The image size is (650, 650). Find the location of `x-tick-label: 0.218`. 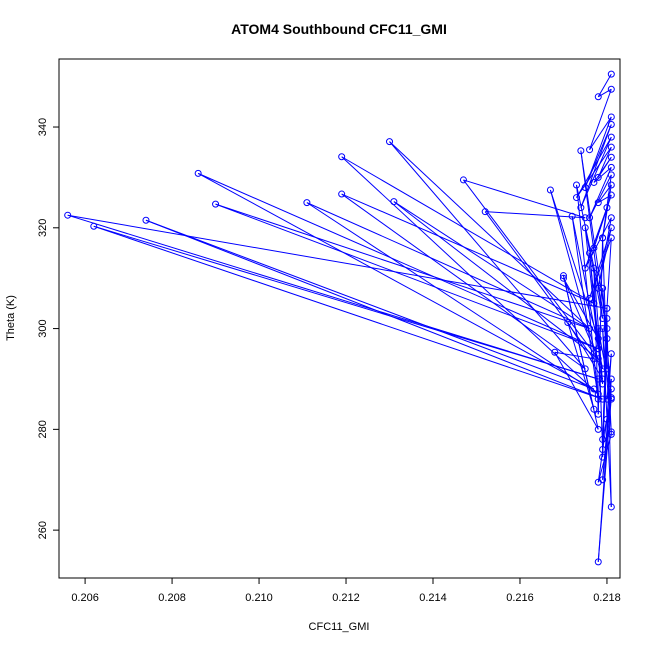

x-tick-label: 0.218 is located at coordinates (607, 598).